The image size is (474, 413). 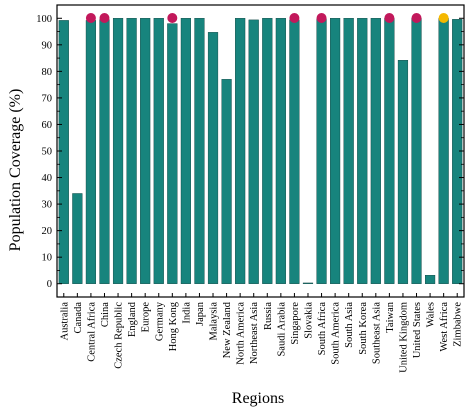 What do you see at coordinates (47, 178) in the screenshot?
I see `y-tick-label: 40` at bounding box center [47, 178].